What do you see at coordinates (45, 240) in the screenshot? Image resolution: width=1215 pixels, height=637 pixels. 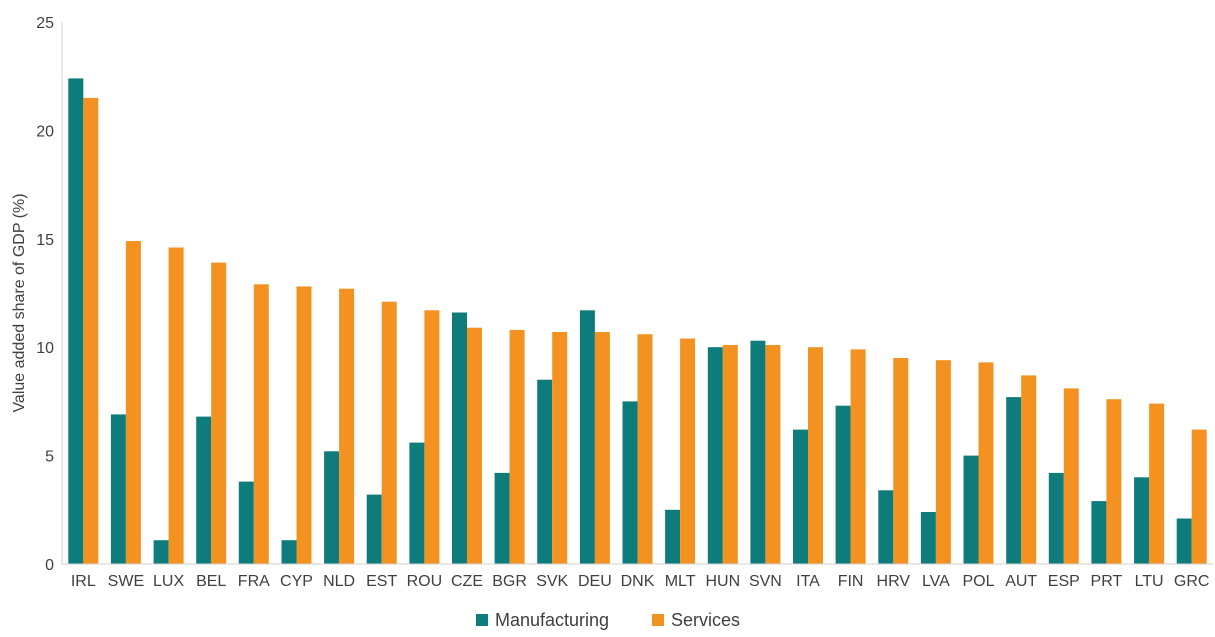 I see `y-tick-label: 15` at bounding box center [45, 240].